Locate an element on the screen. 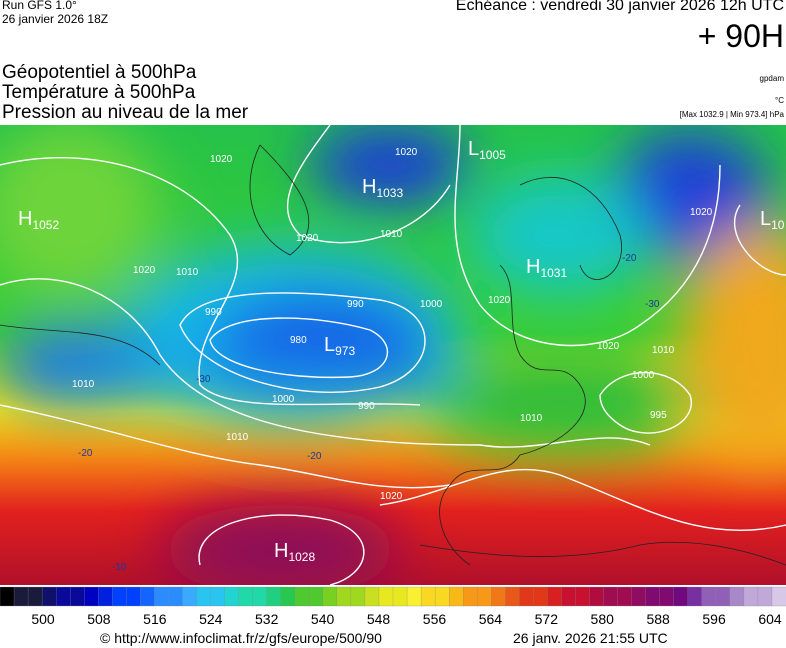 The height and width of the screenshot is (648, 786). colorbar-tick-label: 524 is located at coordinates (211, 619).